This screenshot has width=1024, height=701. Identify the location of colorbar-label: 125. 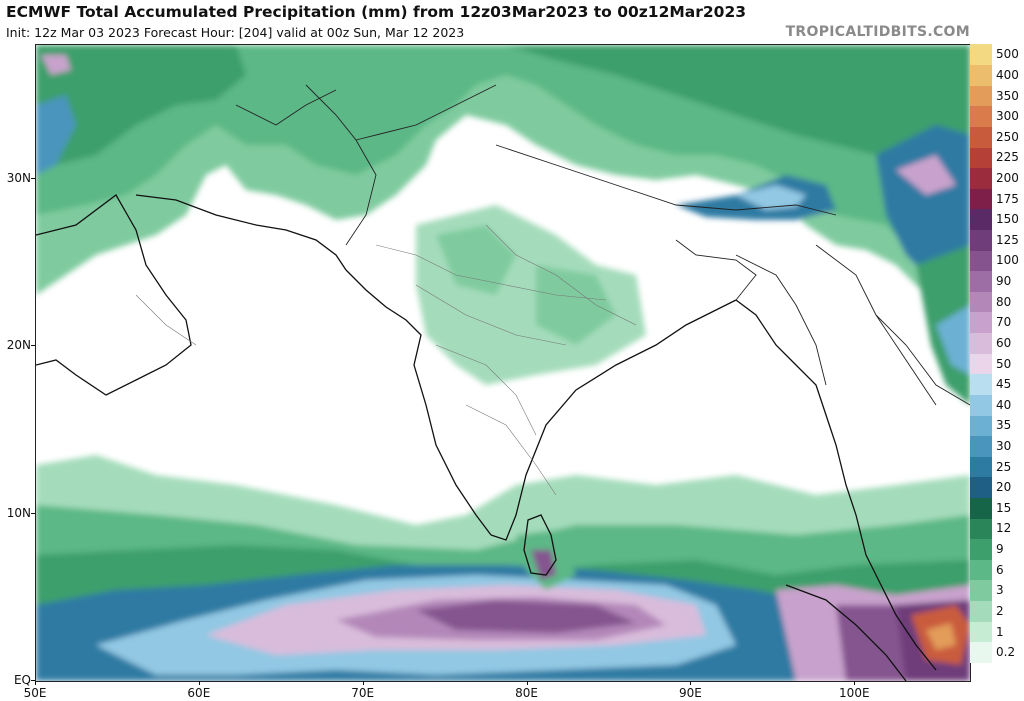
(1007, 239).